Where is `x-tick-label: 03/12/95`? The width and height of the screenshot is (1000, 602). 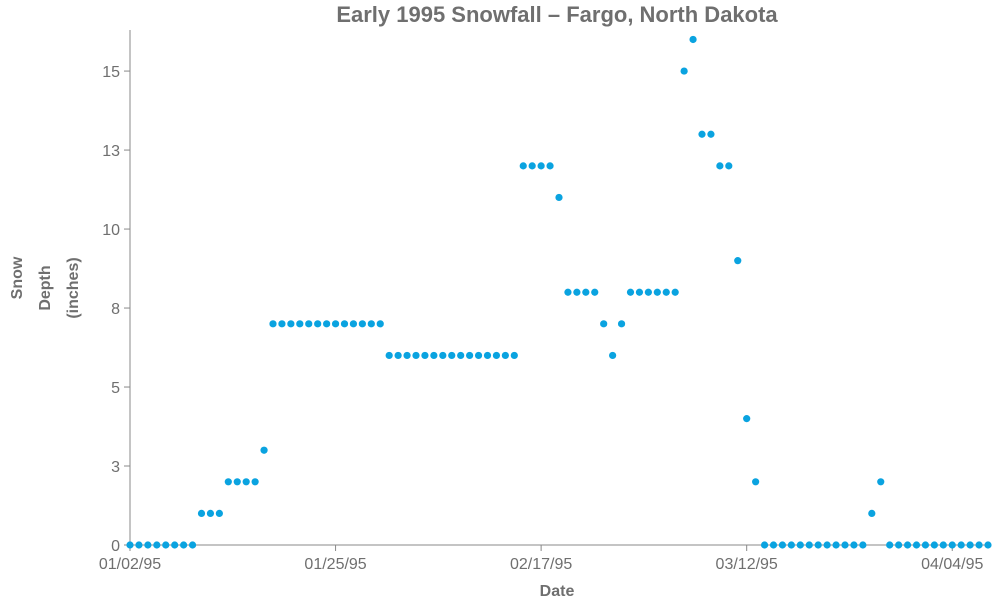 x-tick-label: 03/12/95 is located at coordinates (747, 564).